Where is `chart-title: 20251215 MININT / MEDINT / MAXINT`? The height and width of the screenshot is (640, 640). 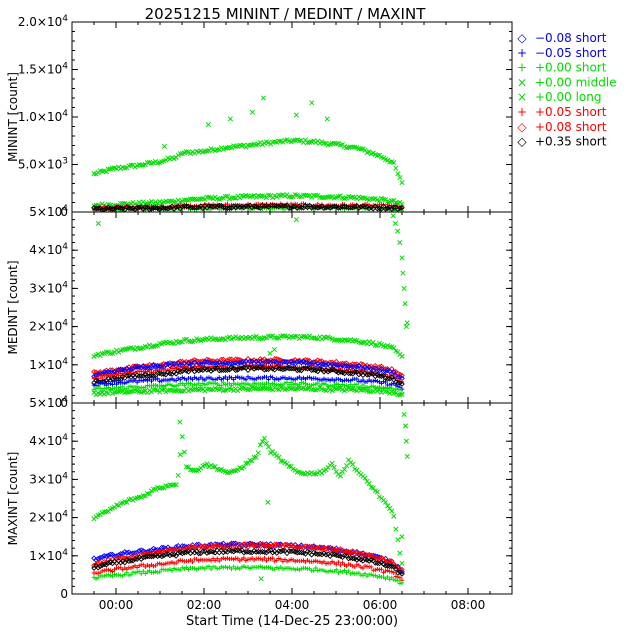 chart-title: 20251215 MININT / MEDINT / MAXINT is located at coordinates (286, 14).